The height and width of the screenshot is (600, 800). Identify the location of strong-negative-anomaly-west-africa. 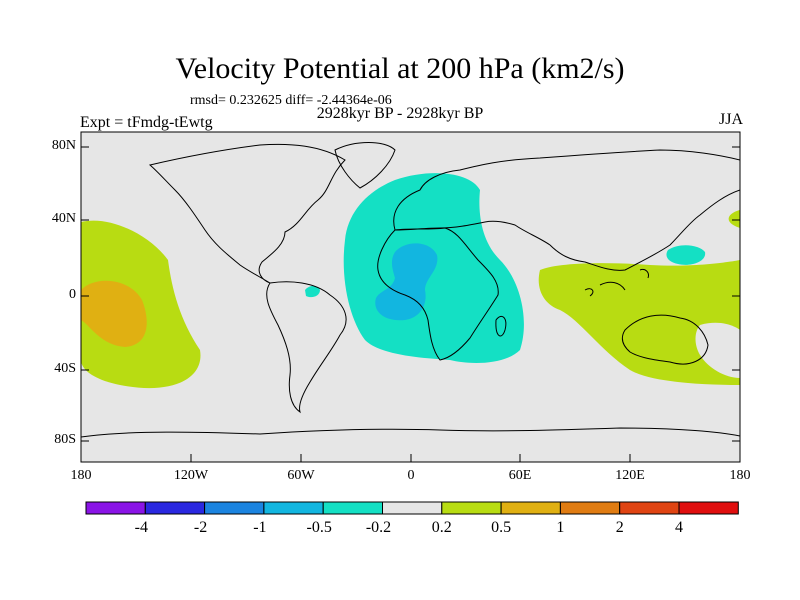
(406, 282).